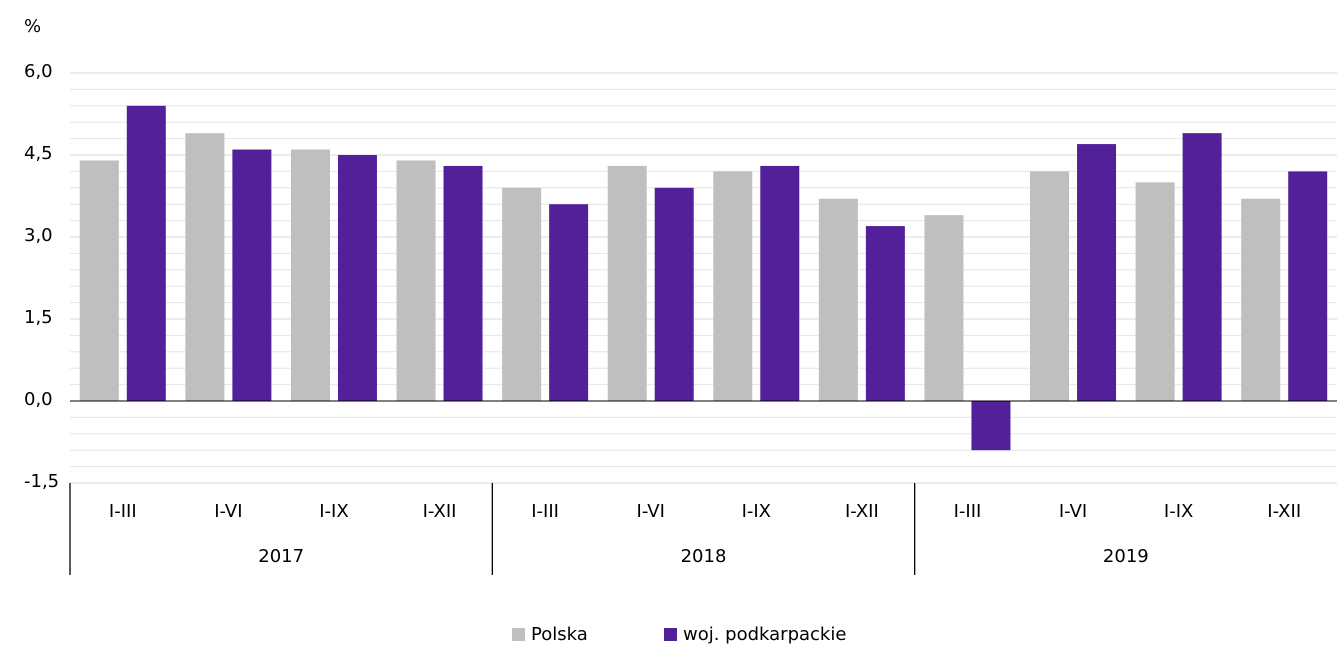  Describe the element at coordinates (32, 26) in the screenshot. I see `y-unit: %` at that location.